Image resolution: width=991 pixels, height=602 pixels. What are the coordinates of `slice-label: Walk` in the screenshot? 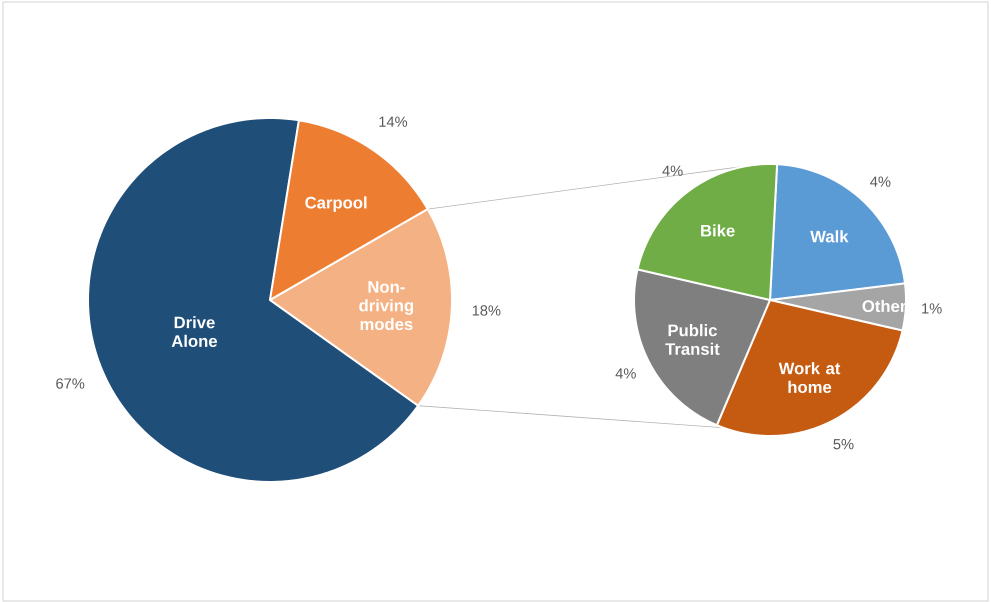 It's located at (829, 236).